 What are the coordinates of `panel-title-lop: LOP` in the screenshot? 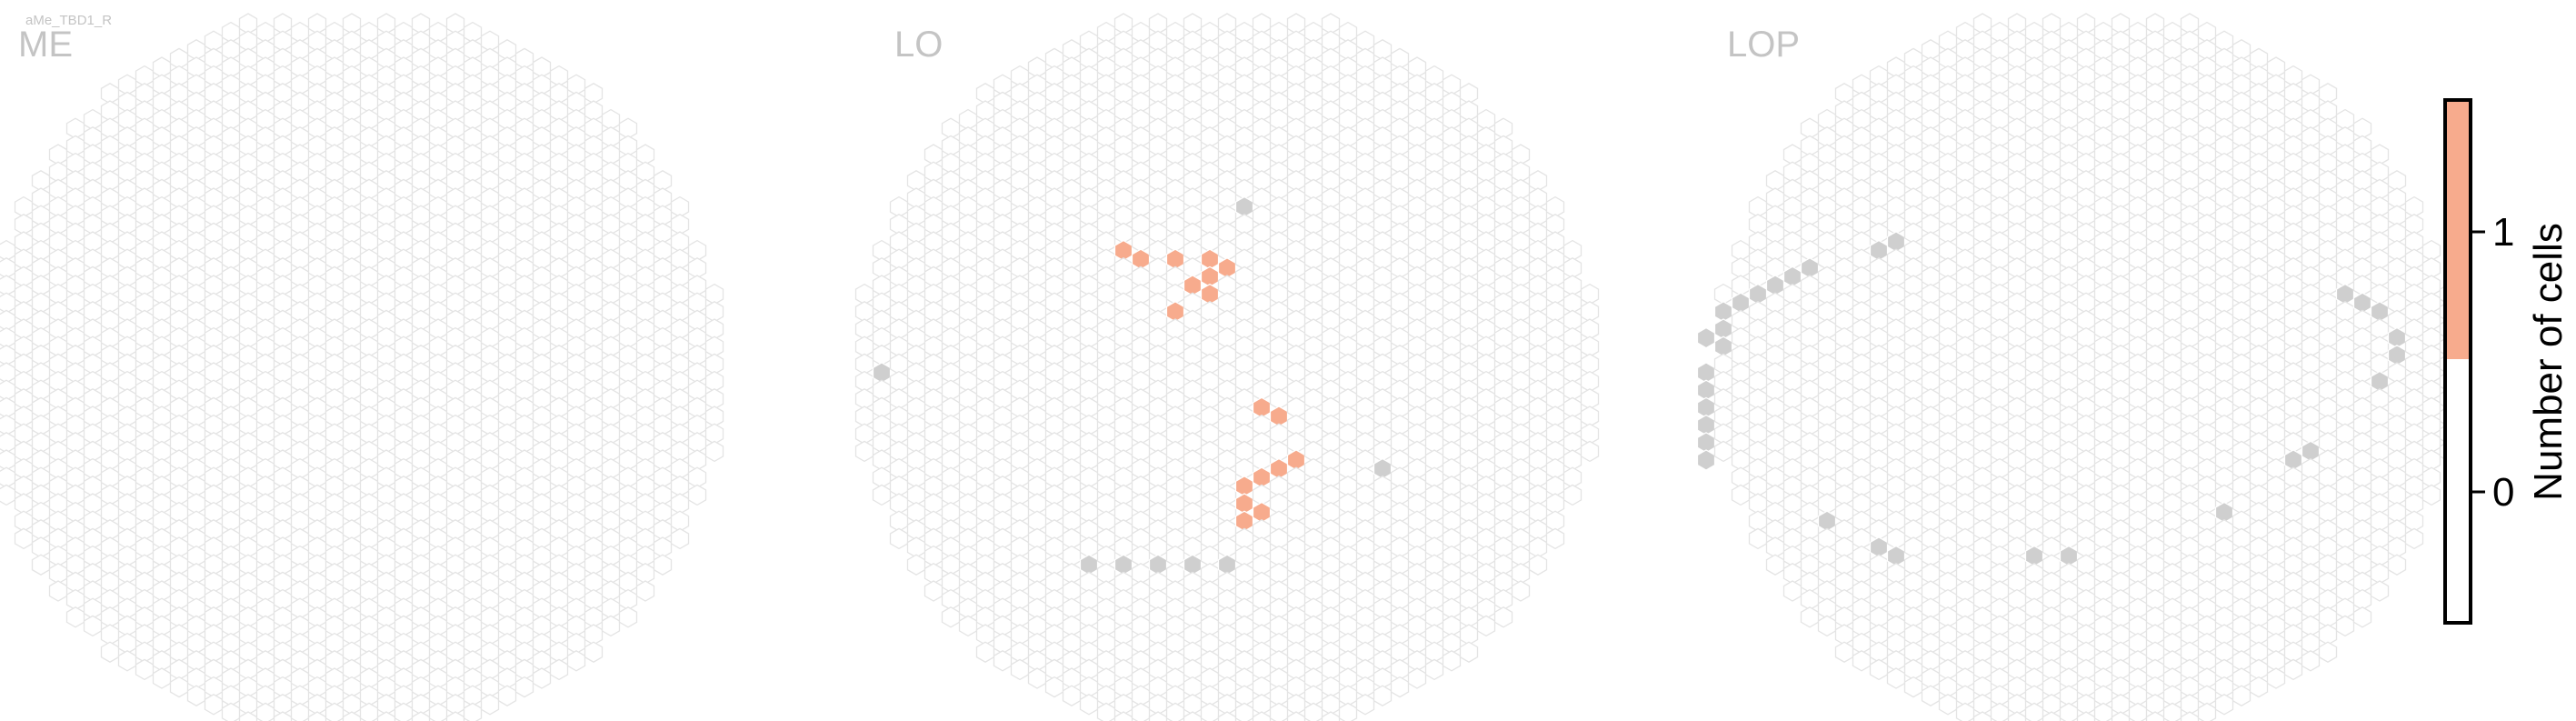 It's located at (1763, 45).